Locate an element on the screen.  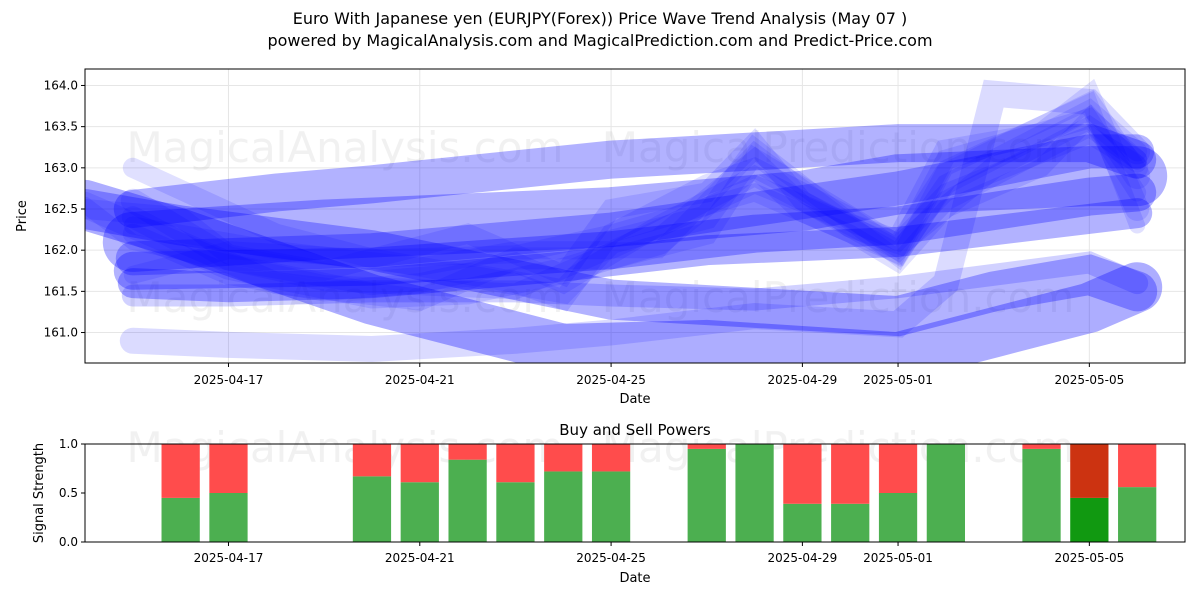
power-x-axis-label: Date is located at coordinates (634, 578).